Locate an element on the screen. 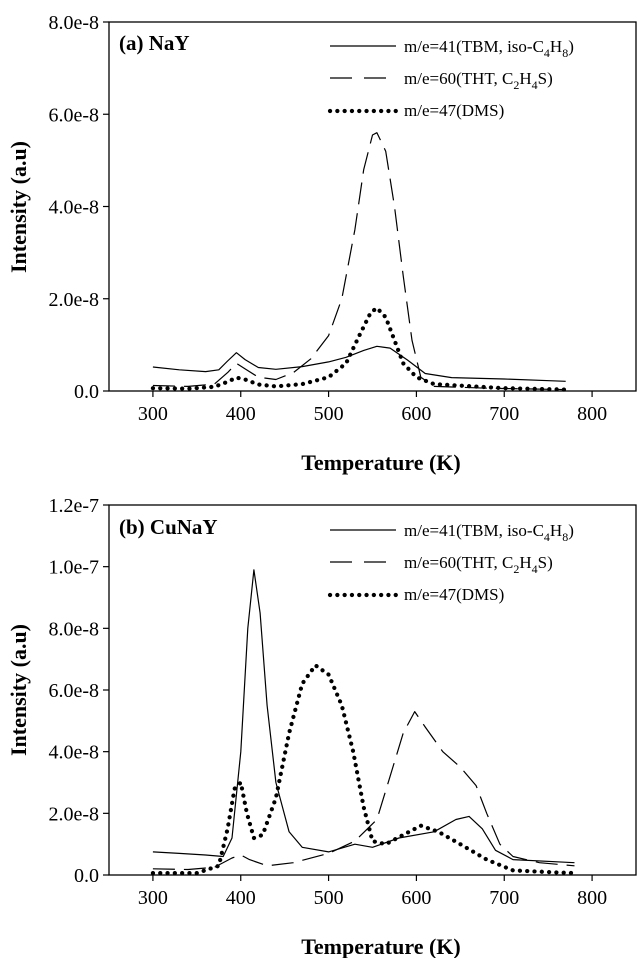  panel-b-x-ticks: 300 400 500 600 700 800 is located at coordinates (372, 892).